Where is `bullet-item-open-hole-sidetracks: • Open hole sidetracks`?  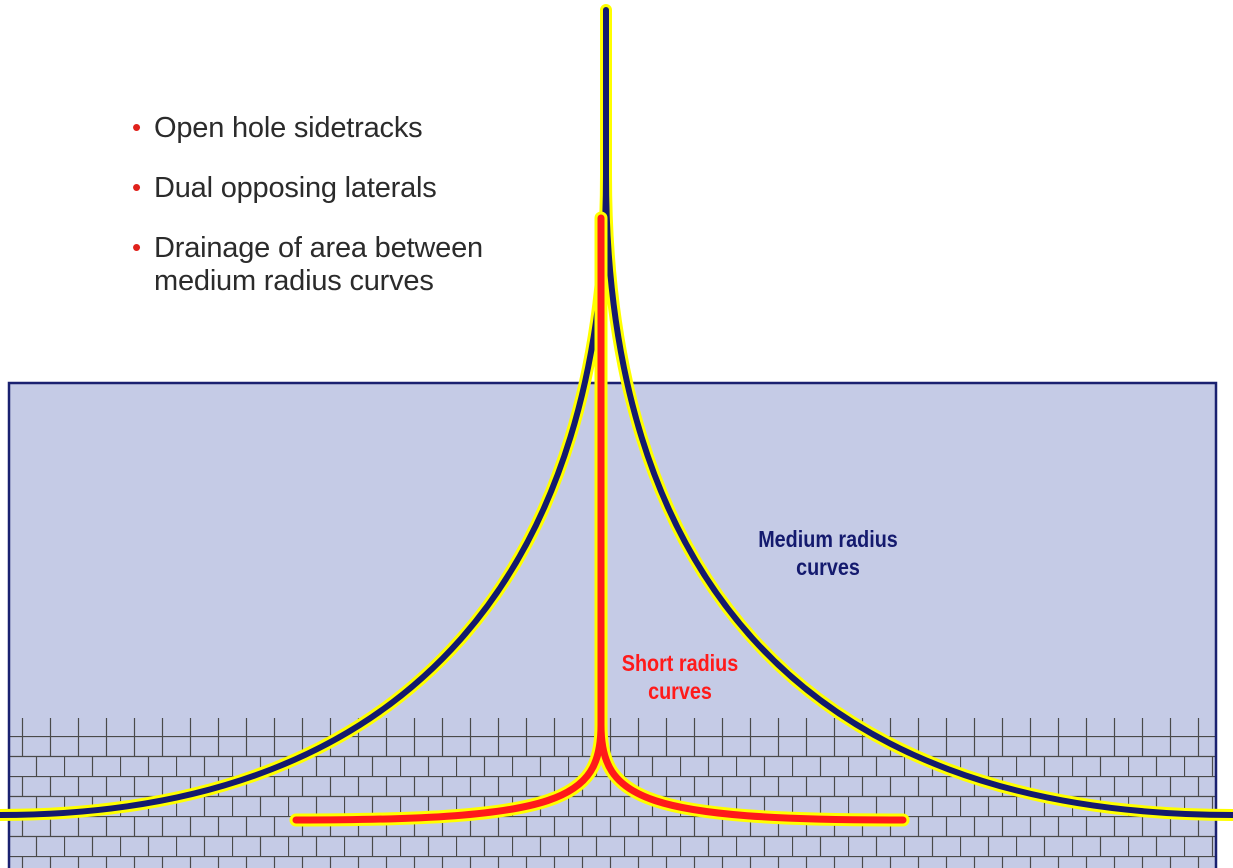
bullet-item-open-hole-sidetracks: • Open hole sidetracks is located at coordinates (307, 128).